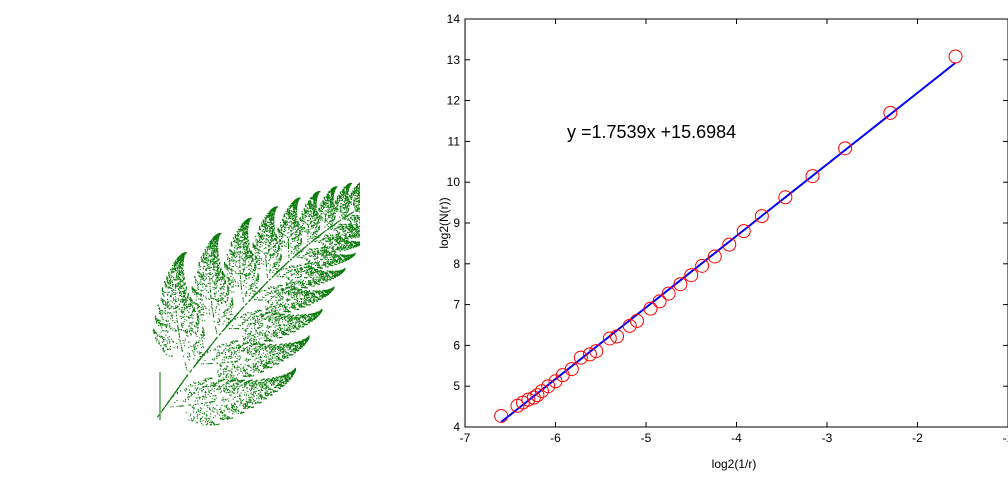 The width and height of the screenshot is (1008, 478). Describe the element at coordinates (454, 141) in the screenshot. I see `y-tick-label: 11` at that location.